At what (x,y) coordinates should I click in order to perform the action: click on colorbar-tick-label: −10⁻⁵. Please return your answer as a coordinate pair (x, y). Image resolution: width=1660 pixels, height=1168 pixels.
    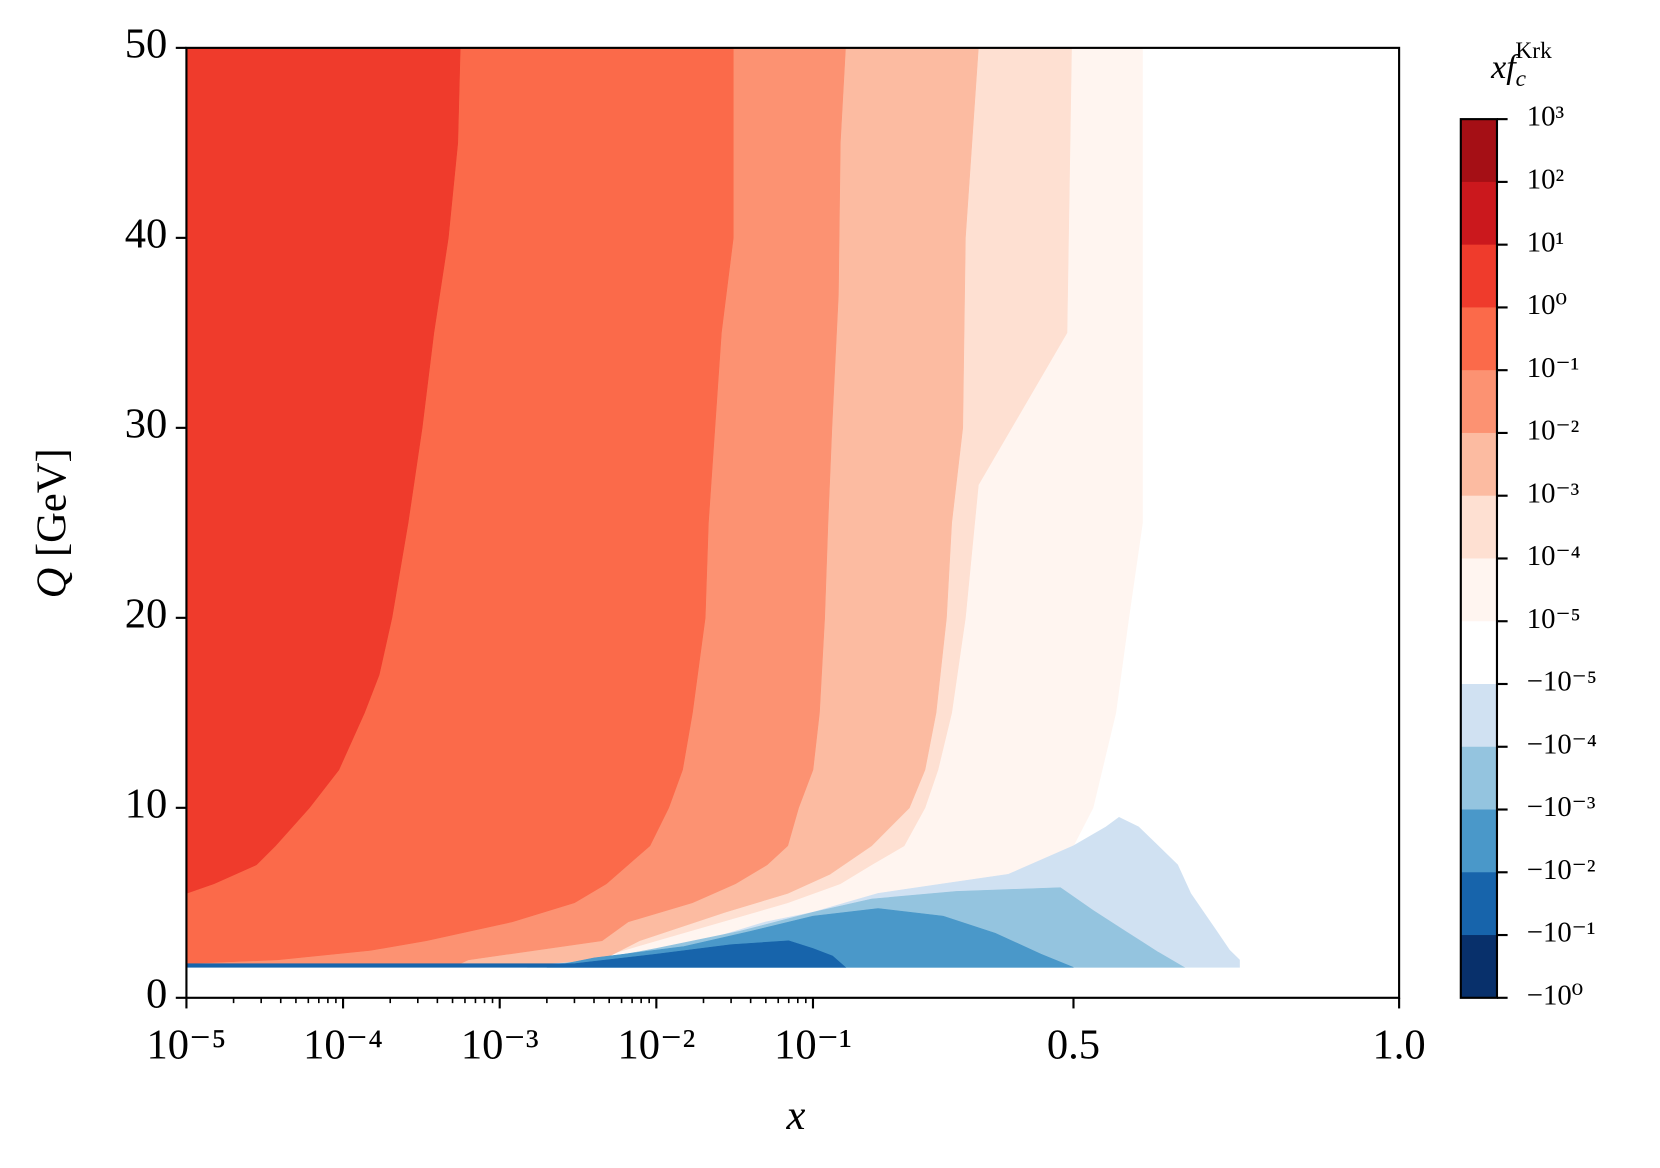
    Looking at the image, I should click on (1562, 682).